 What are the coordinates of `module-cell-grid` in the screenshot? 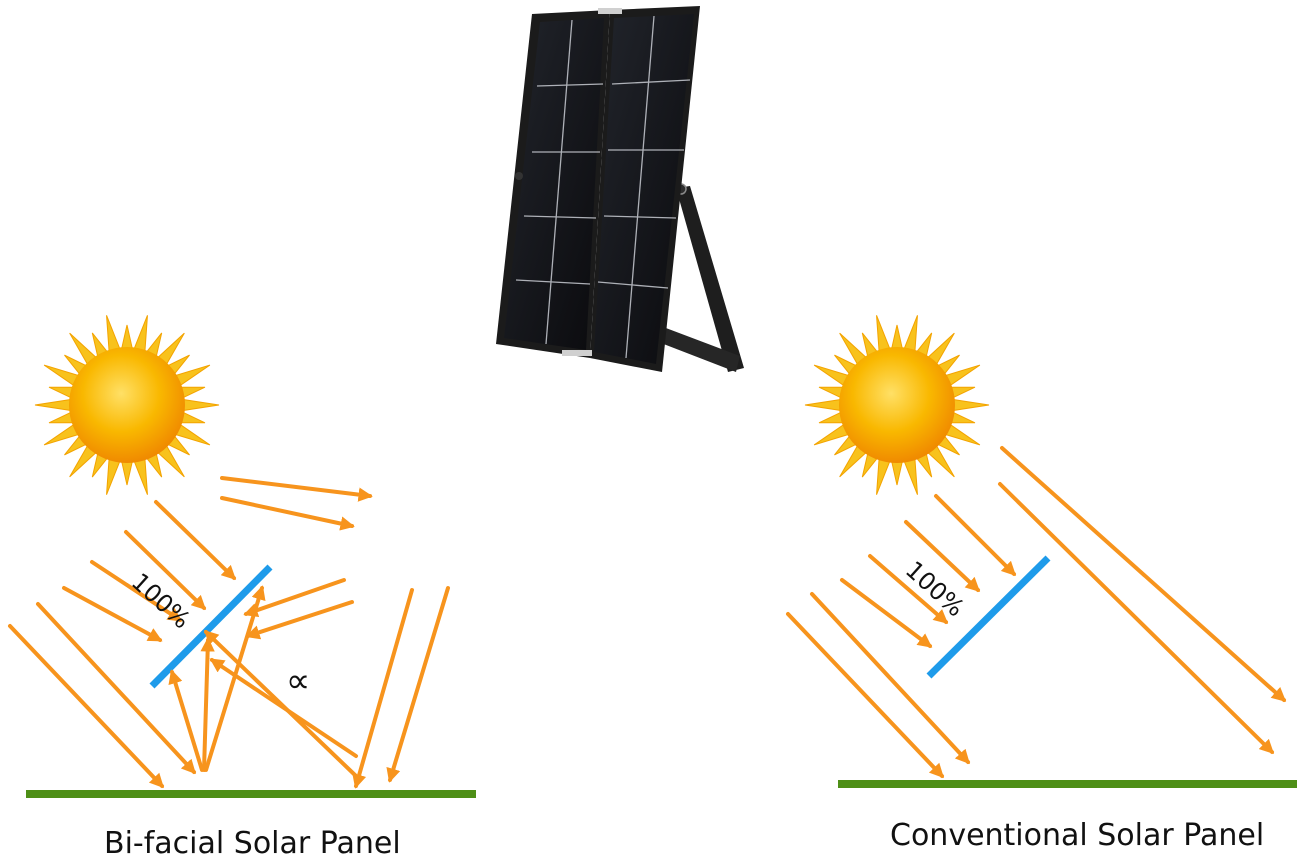 It's located at (603, 187).